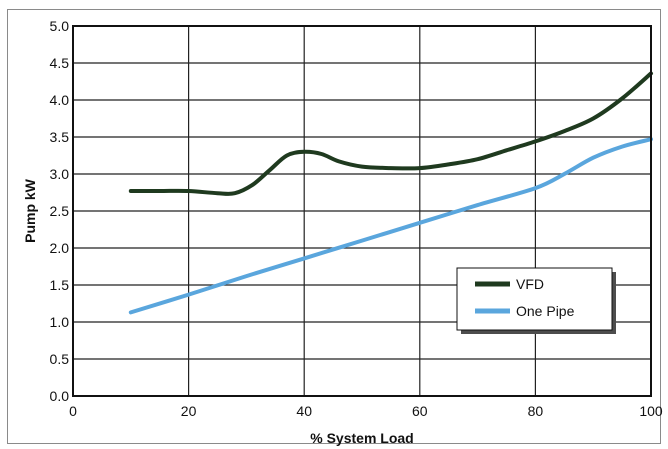 This screenshot has height=449, width=668. I want to click on y-tick-label: 1.5, so click(60, 285).